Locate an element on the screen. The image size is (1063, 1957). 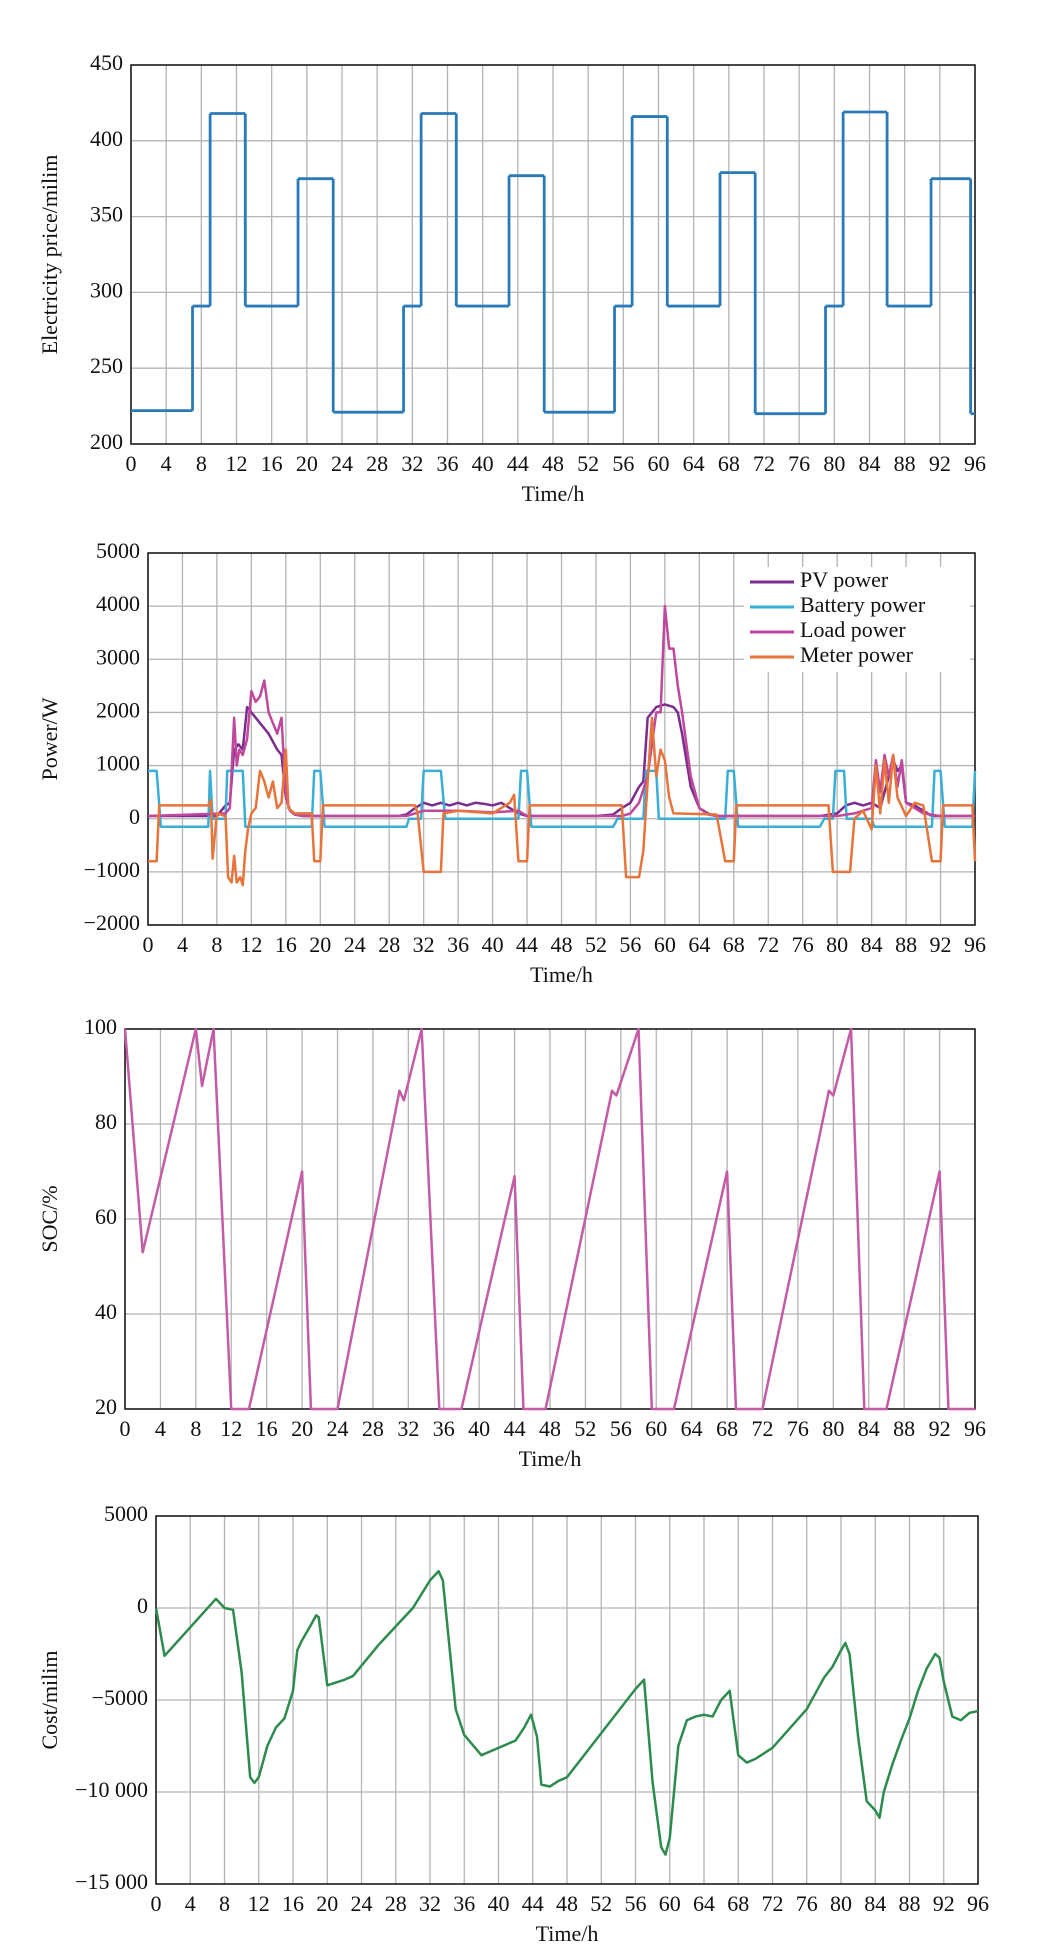
y-axis-title: SOC/% is located at coordinates (49, 1218).